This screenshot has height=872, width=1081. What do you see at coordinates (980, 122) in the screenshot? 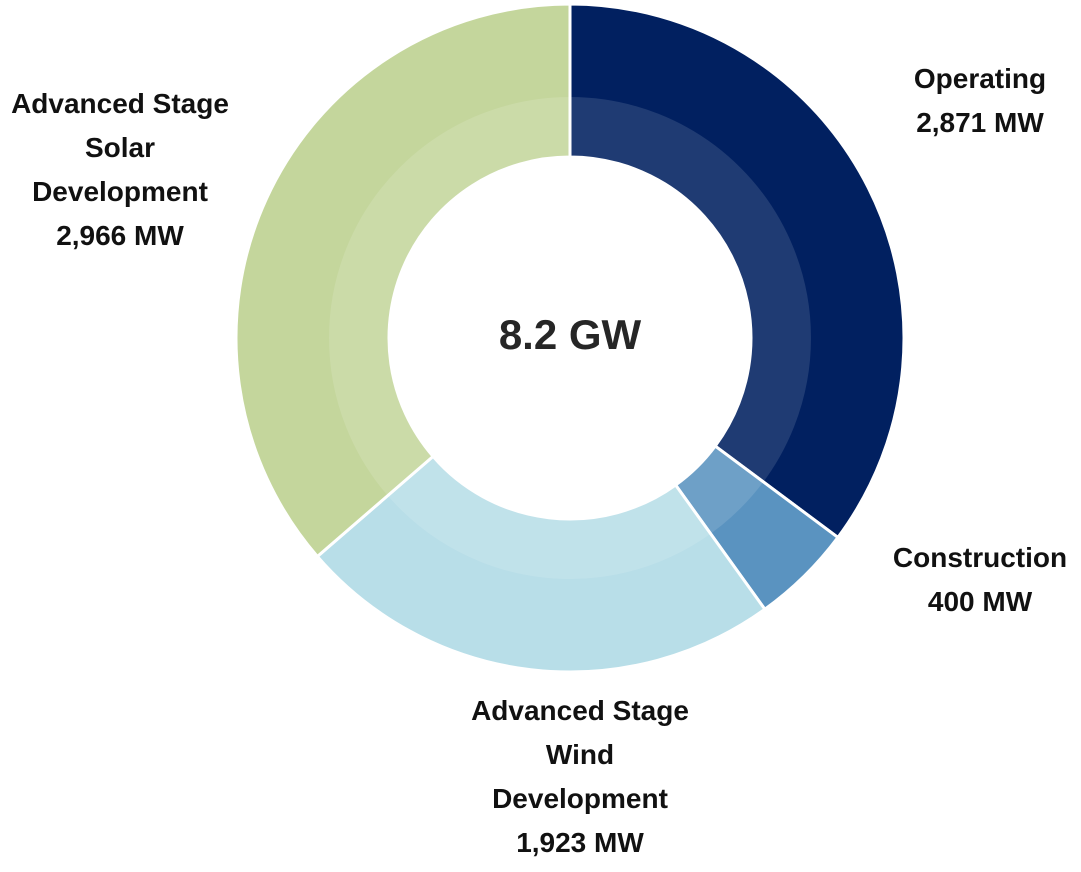
I see `value-label: 2,871 MW` at bounding box center [980, 122].